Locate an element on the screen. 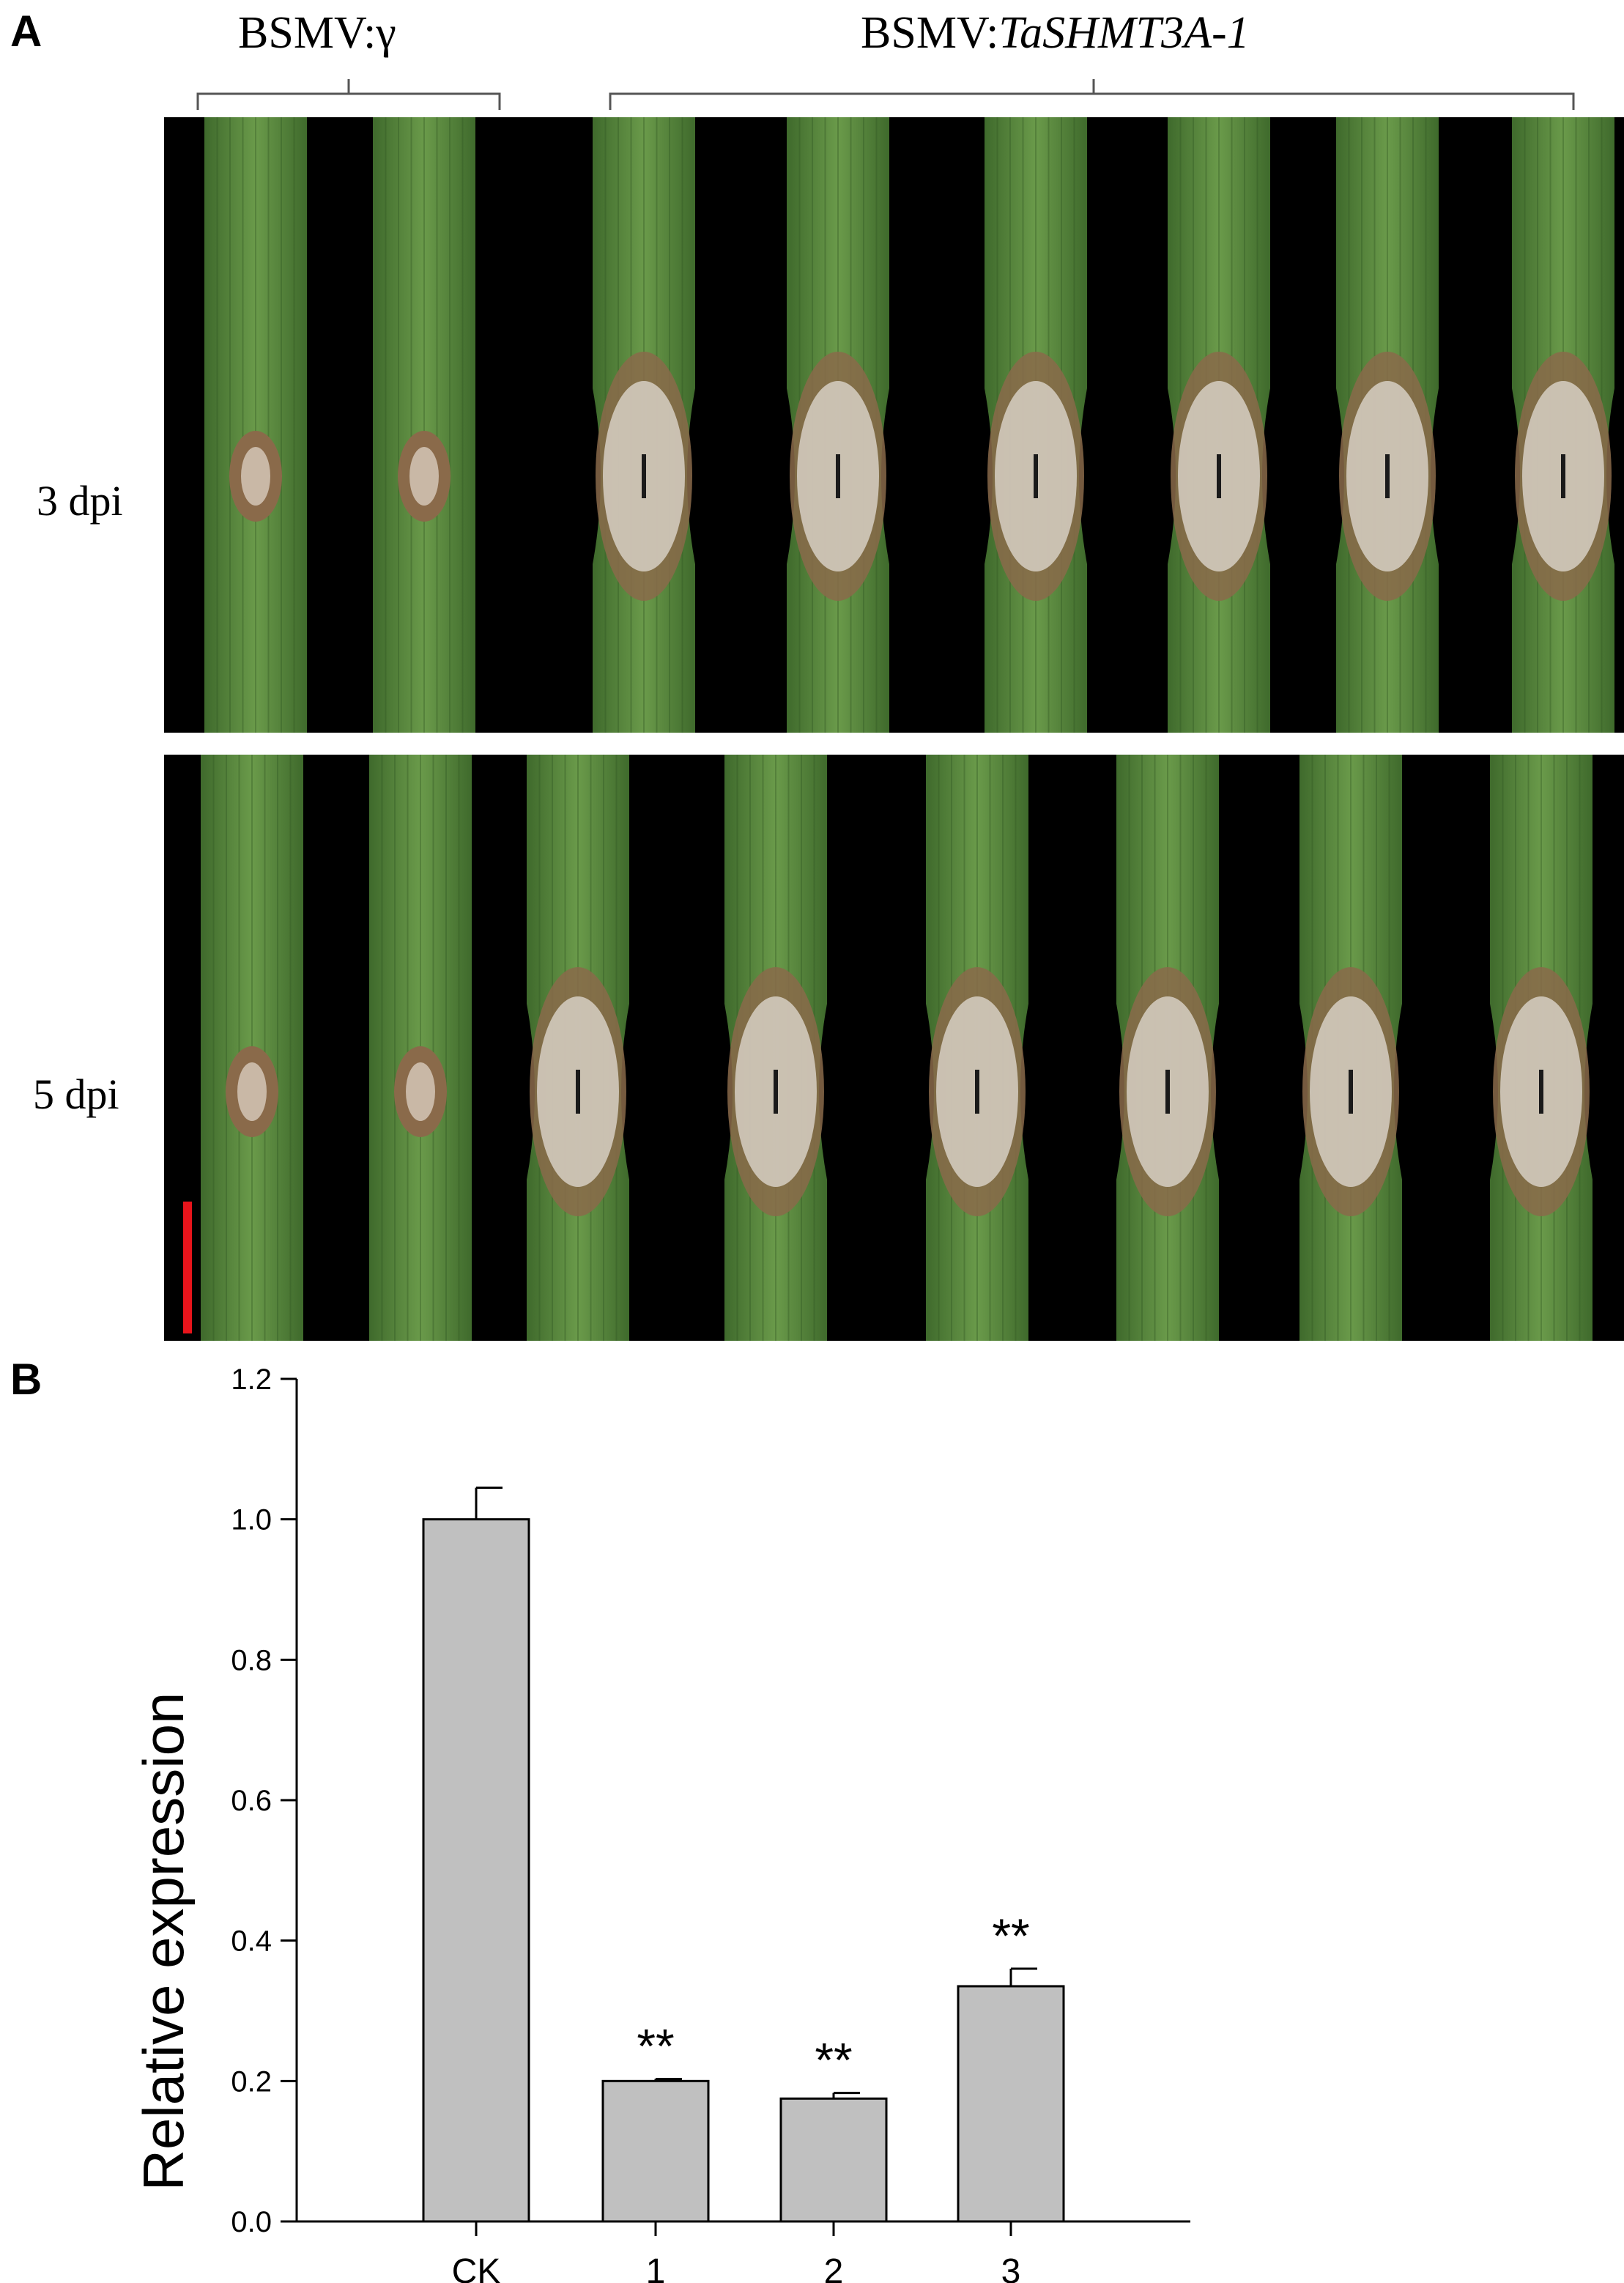 The image size is (1624, 2283). panel-a-label: A is located at coordinates (26, 31).